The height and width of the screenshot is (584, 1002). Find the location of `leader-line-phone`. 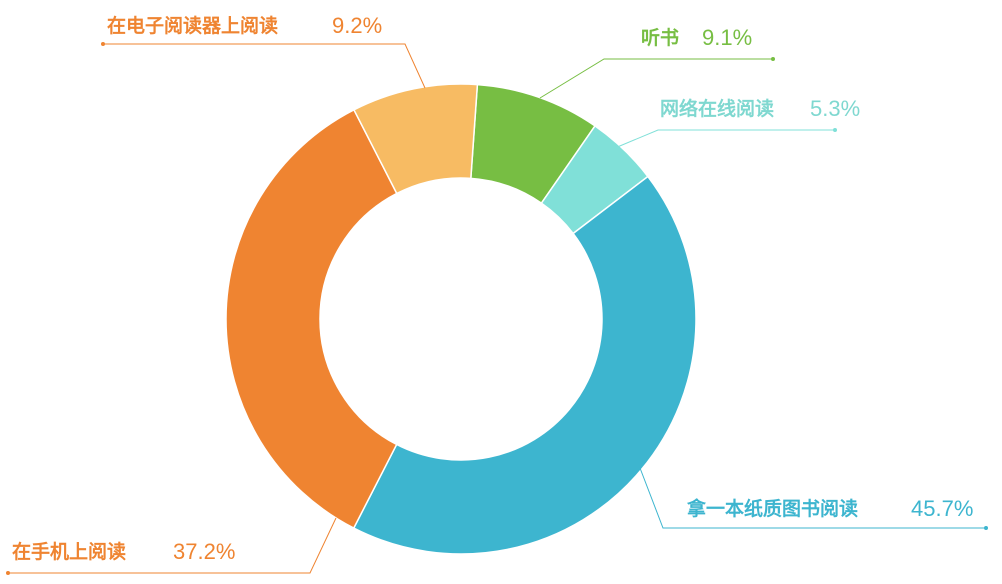

leader-line-phone is located at coordinates (172, 545).